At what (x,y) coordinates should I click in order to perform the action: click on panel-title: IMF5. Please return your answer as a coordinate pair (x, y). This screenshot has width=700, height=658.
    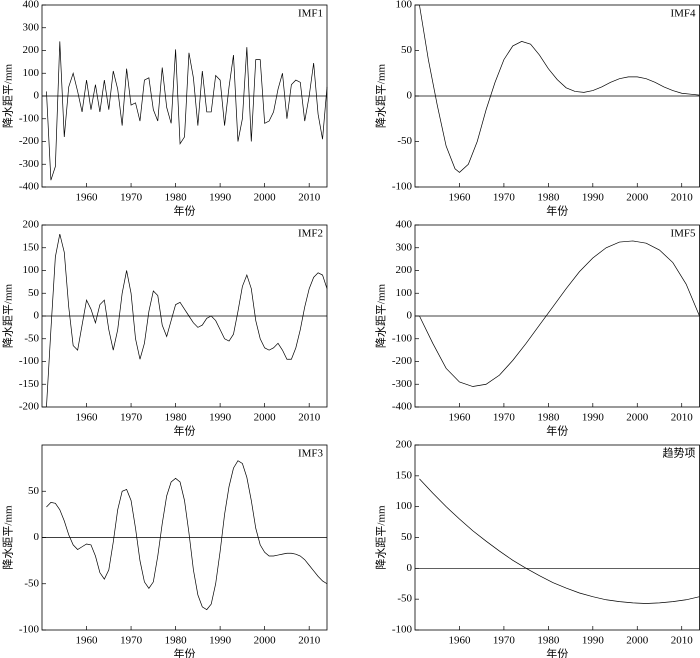
    Looking at the image, I should click on (683, 234).